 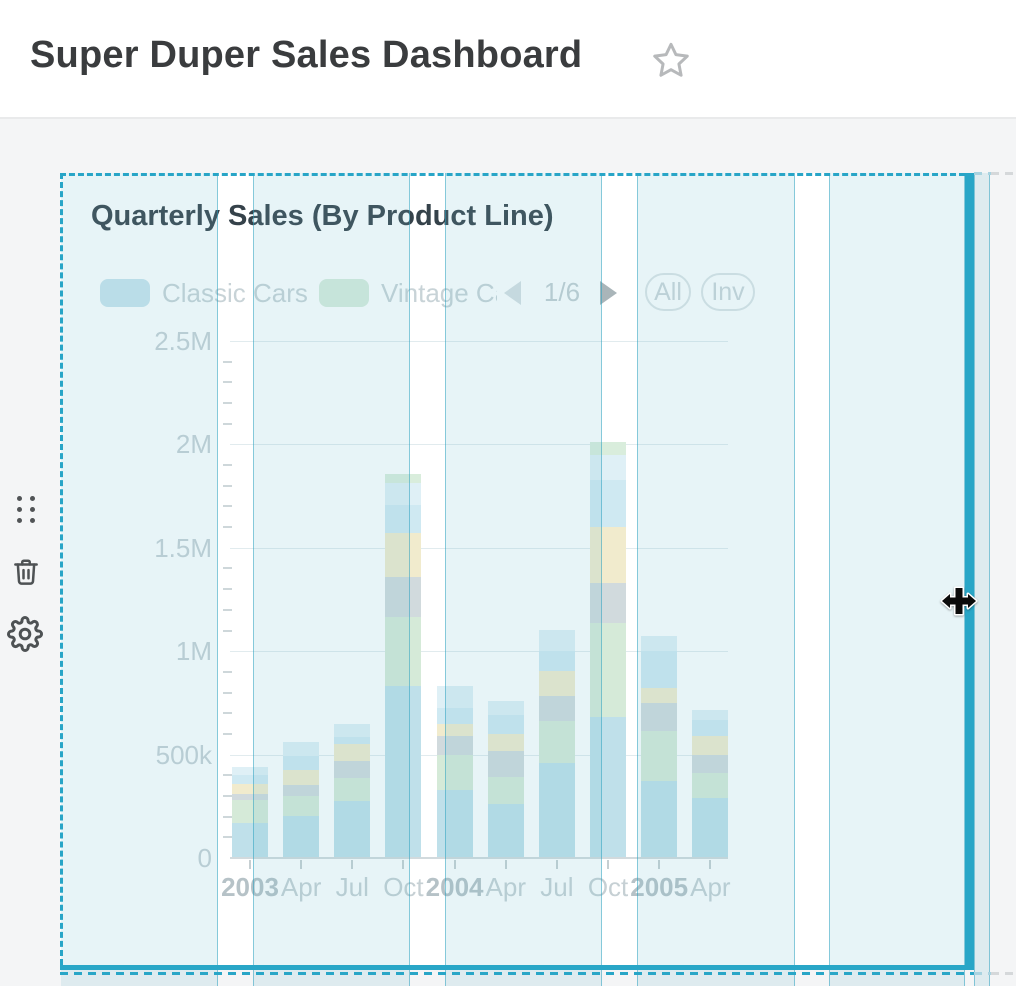 What do you see at coordinates (1003, 973) in the screenshot?
I see `placeholder-dash-bottom-far` at bounding box center [1003, 973].